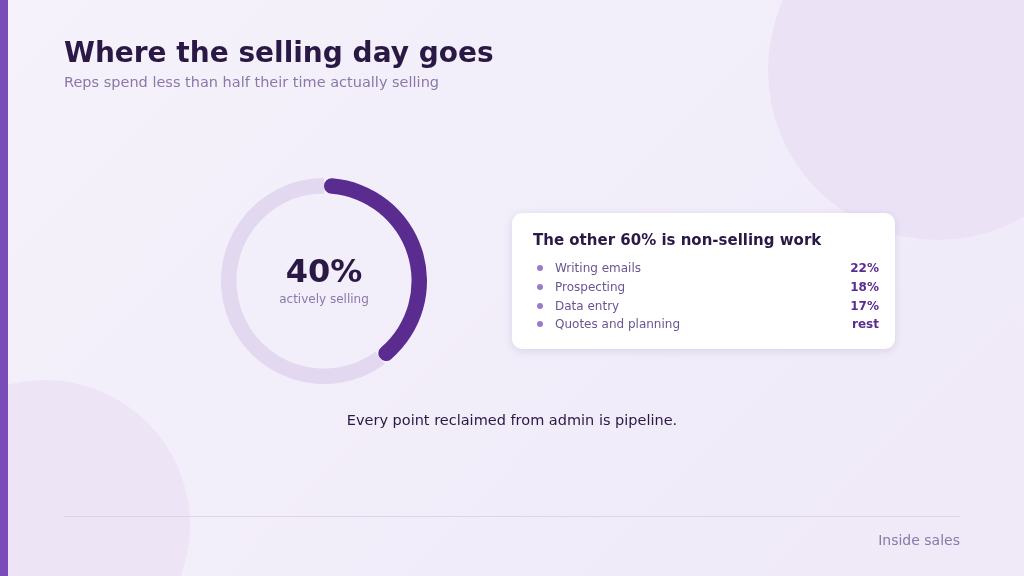 This screenshot has height=576, width=1024. What do you see at coordinates (865, 324) in the screenshot?
I see `text: rest` at bounding box center [865, 324].